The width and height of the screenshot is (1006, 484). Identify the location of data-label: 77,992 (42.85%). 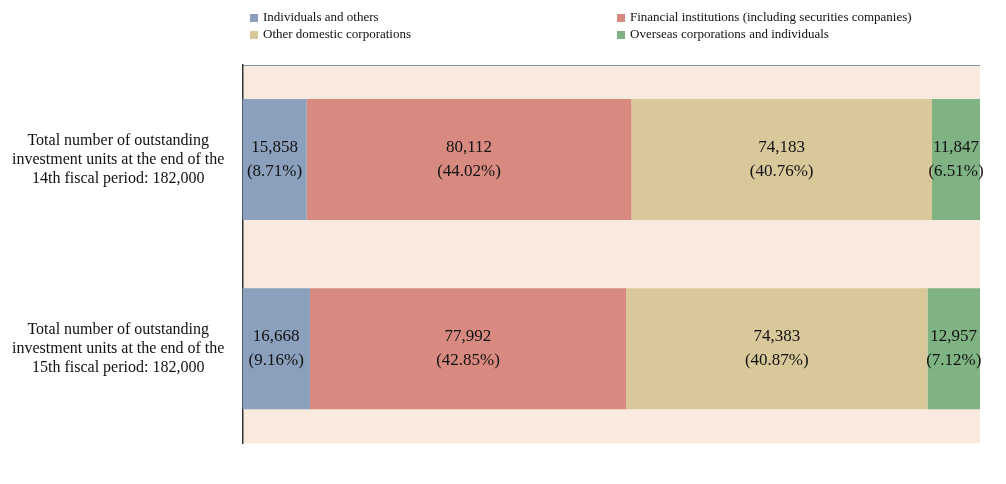
(468, 348).